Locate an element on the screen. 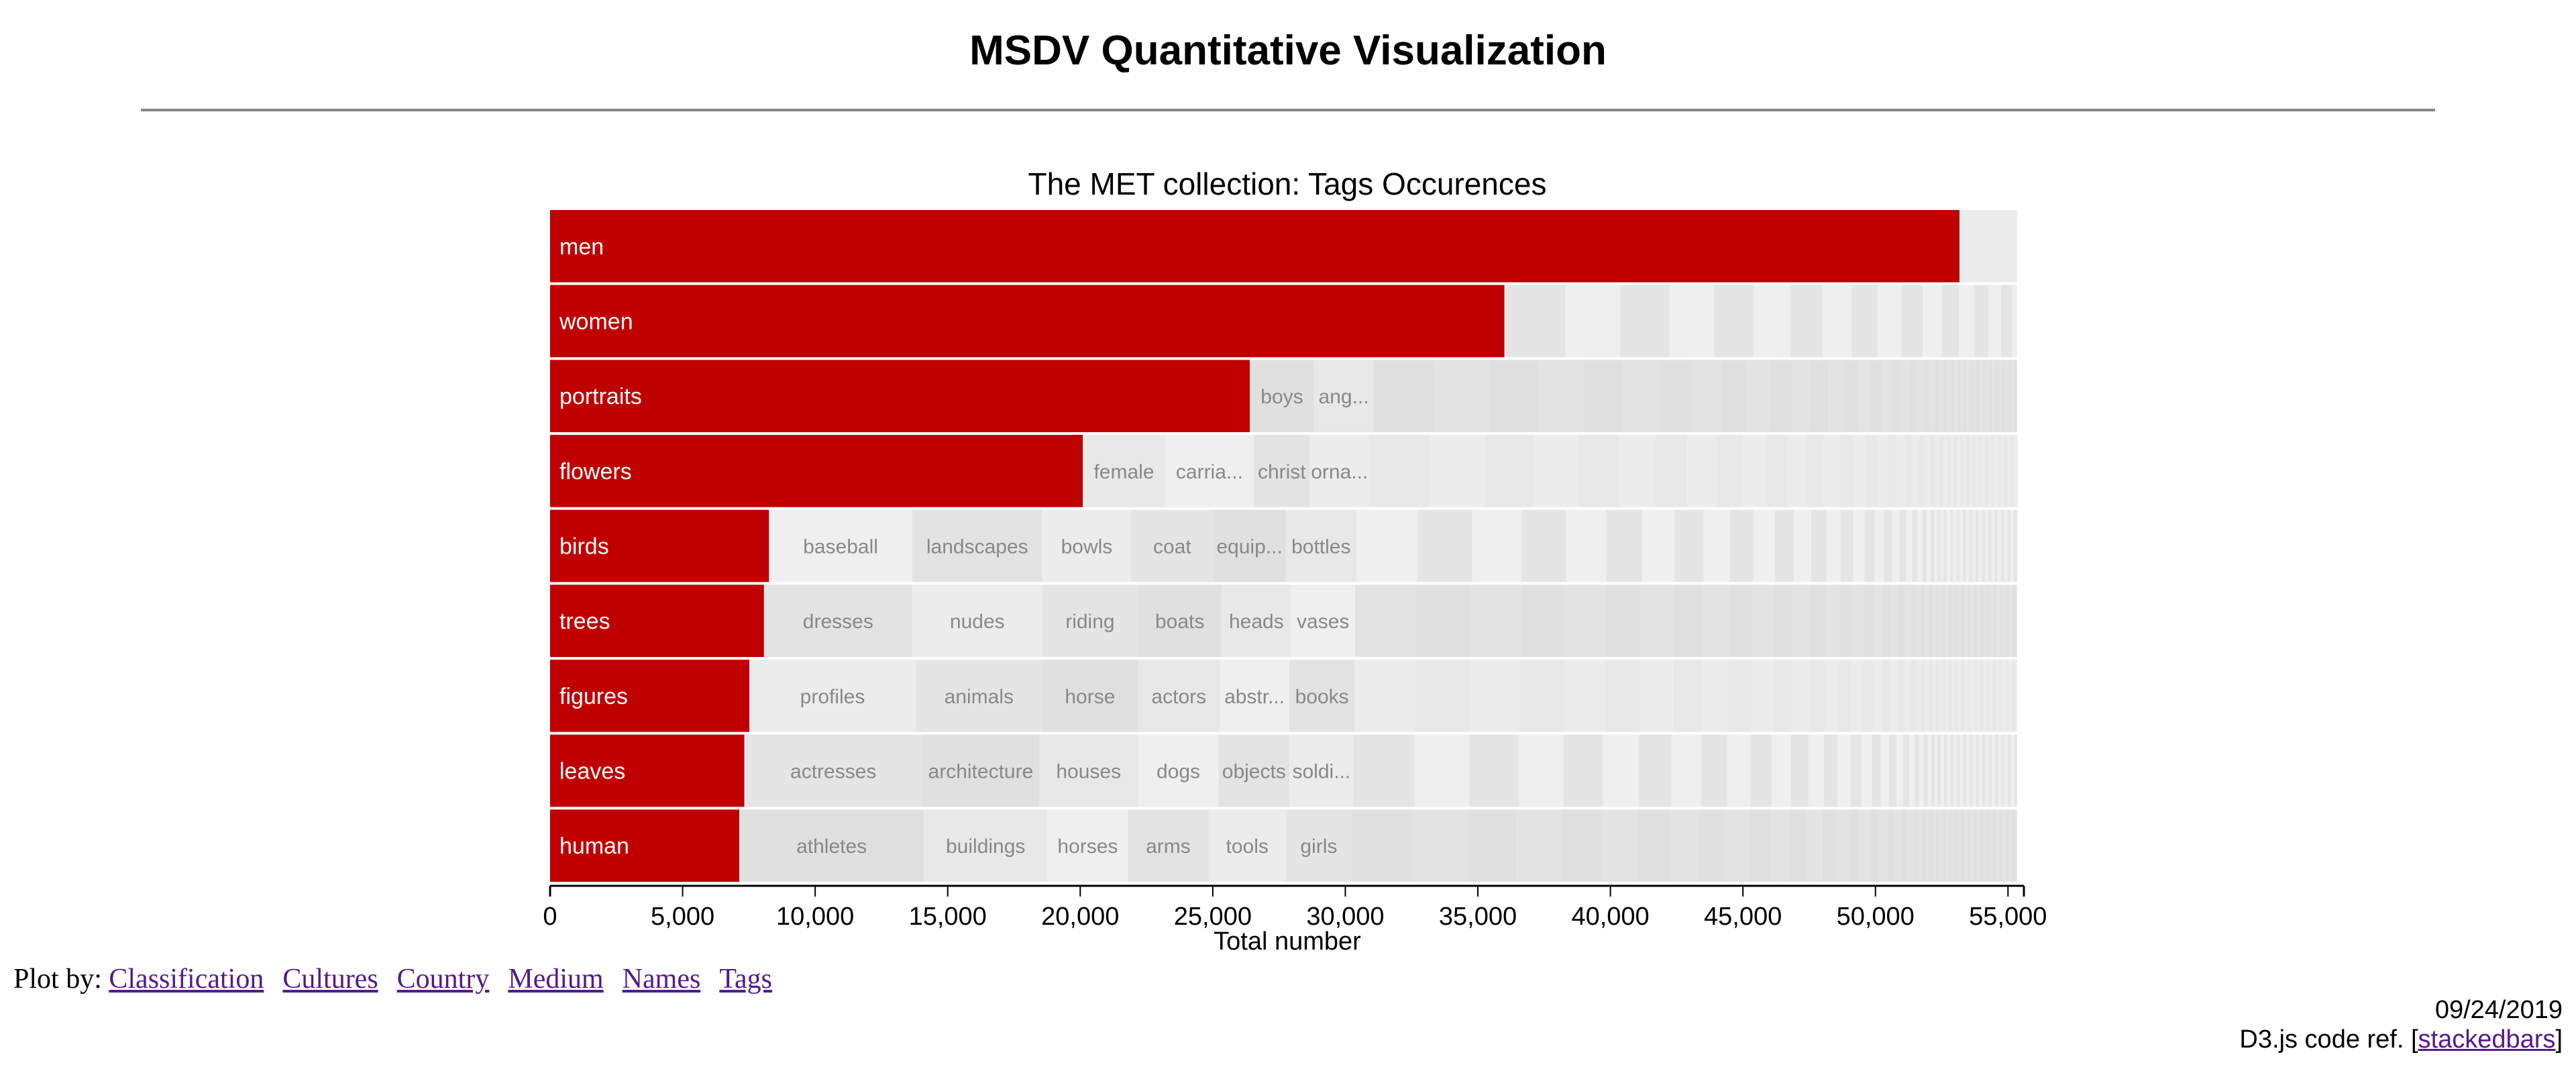  link-tags: Tags is located at coordinates (746, 979).